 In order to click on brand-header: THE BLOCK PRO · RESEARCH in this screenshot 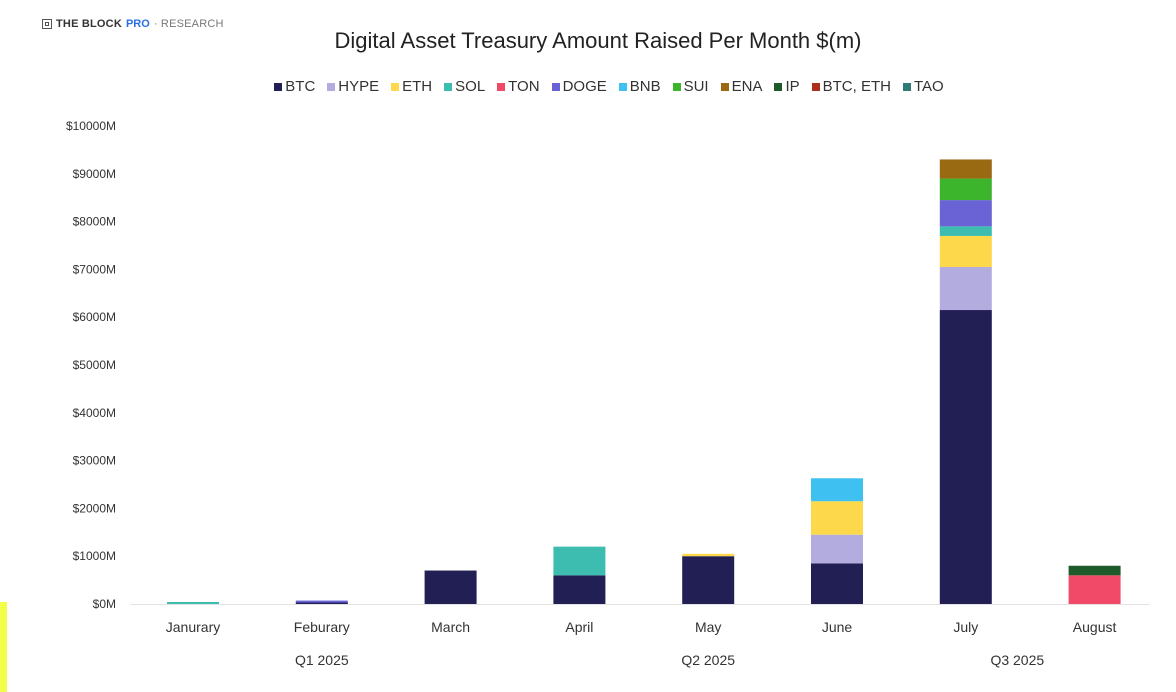, I will do `click(133, 24)`.